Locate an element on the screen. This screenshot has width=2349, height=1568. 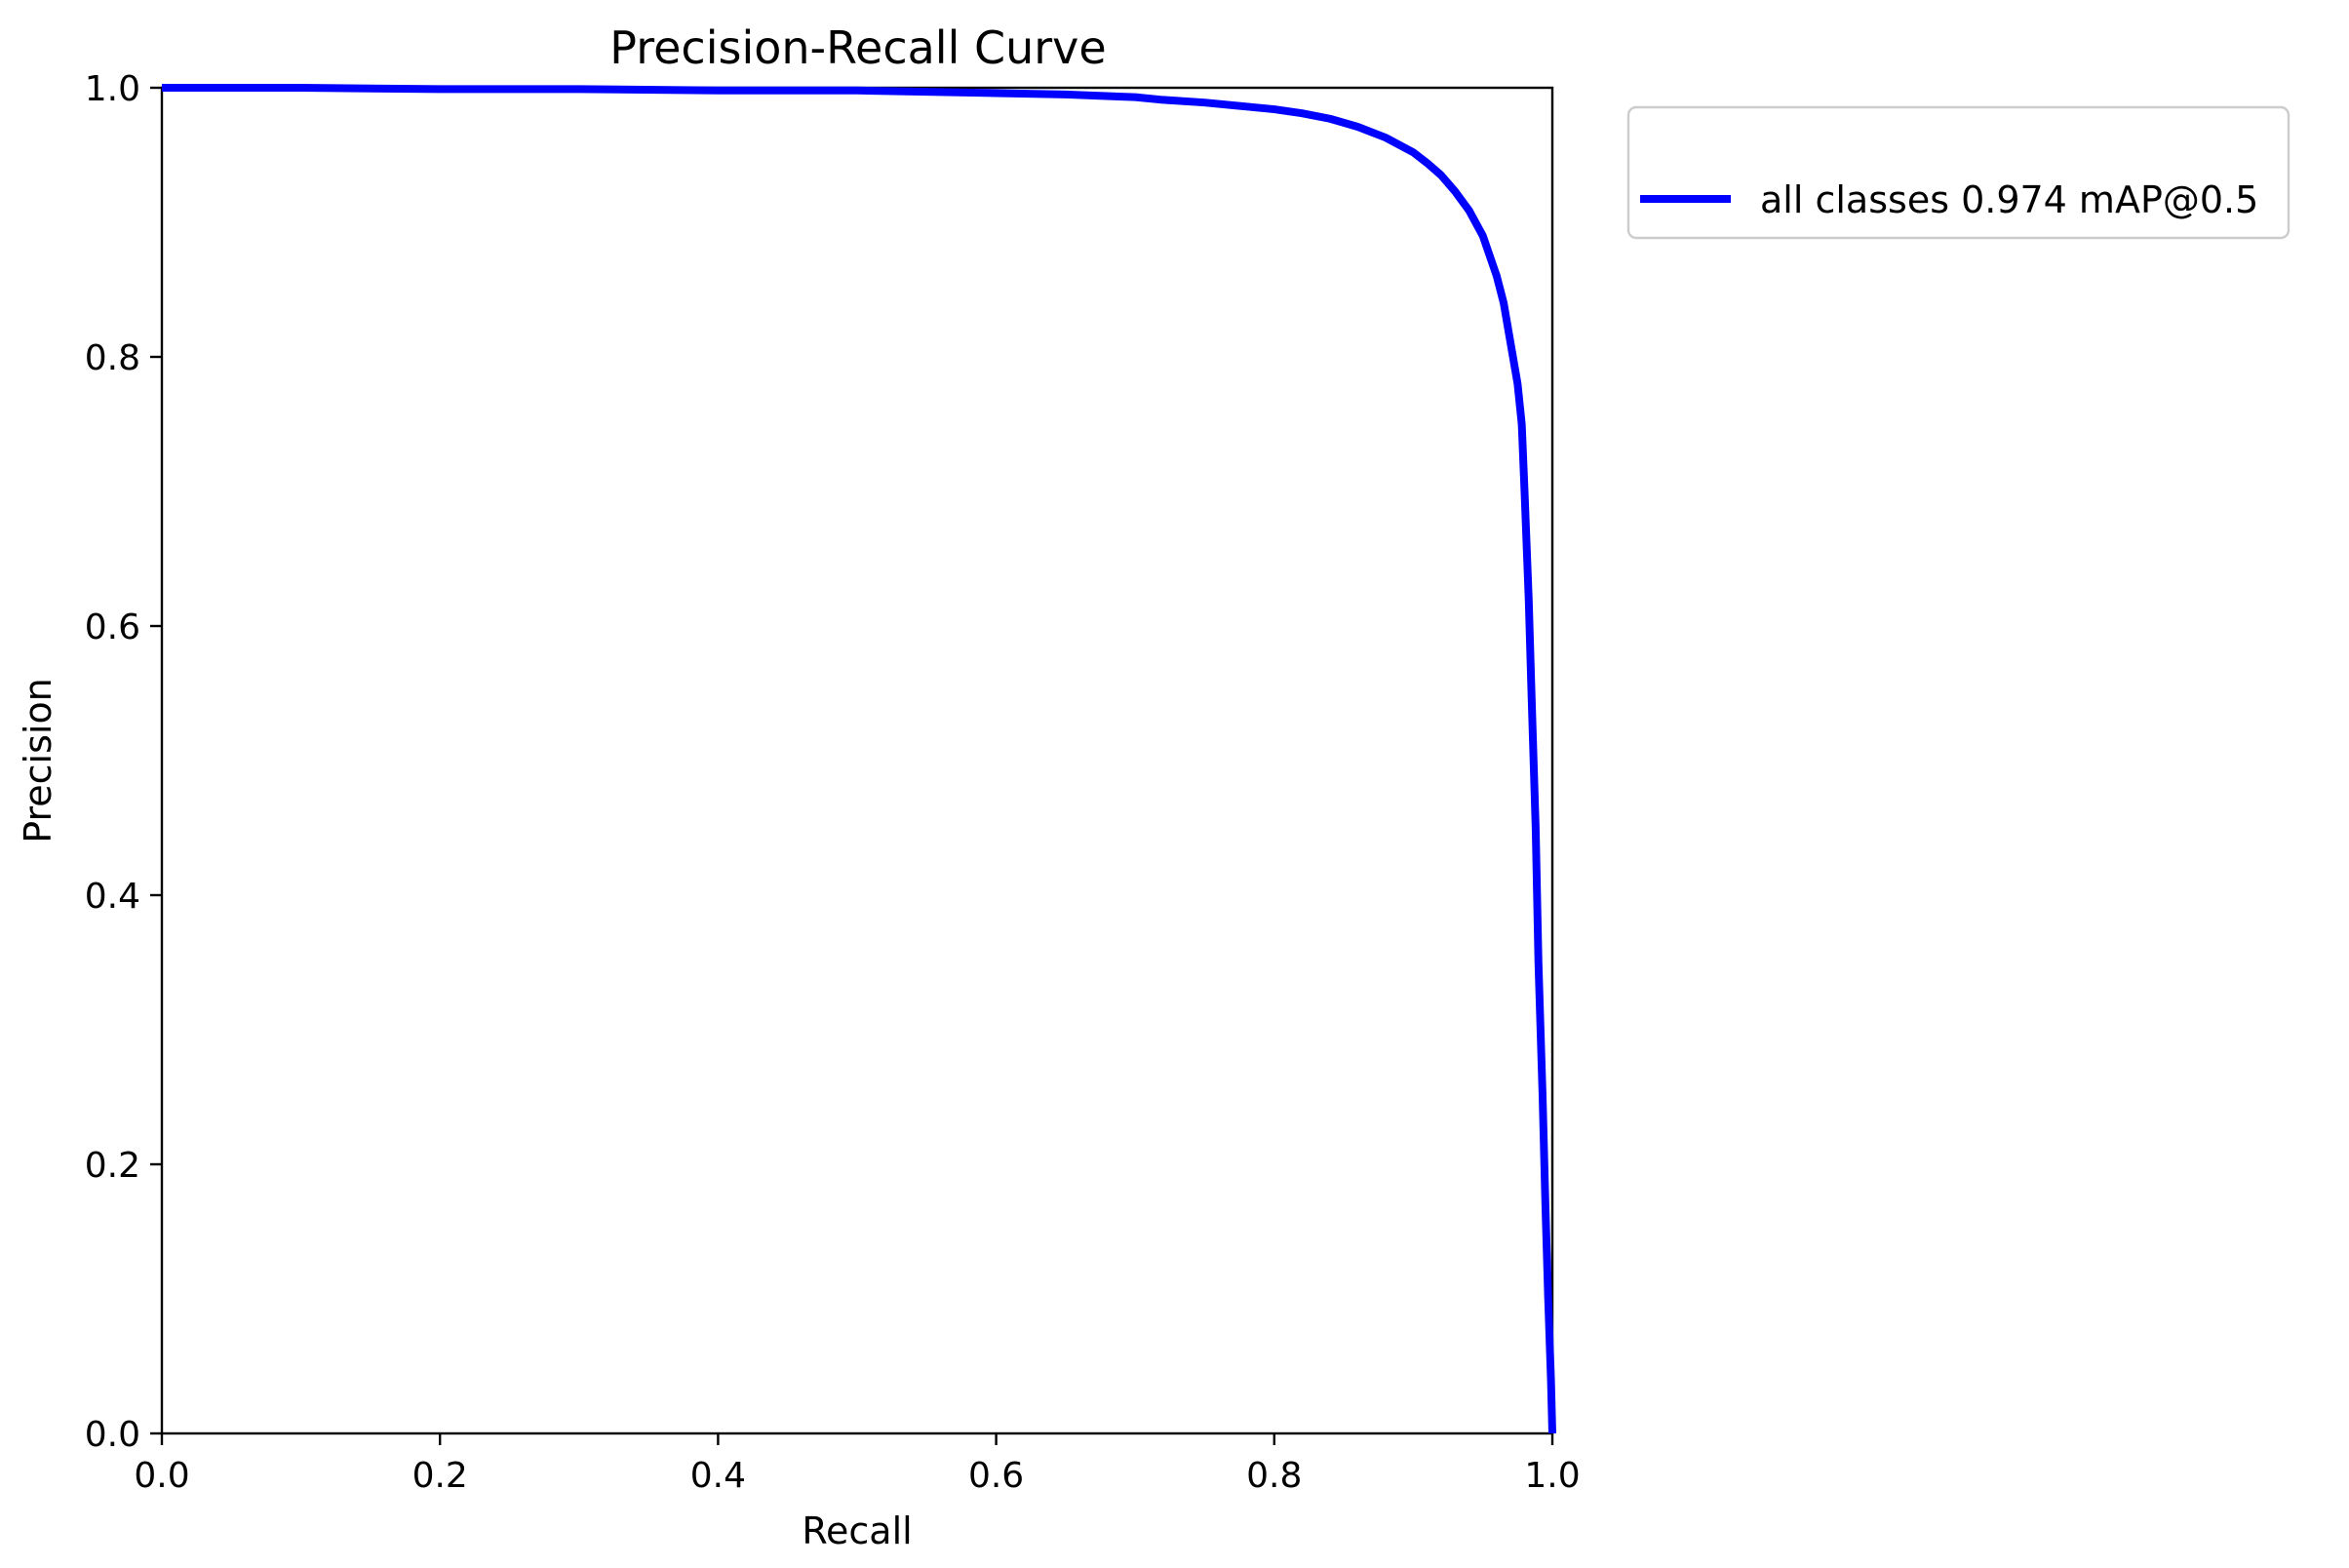
y-tick-label: 0.0 is located at coordinates (113, 1435).